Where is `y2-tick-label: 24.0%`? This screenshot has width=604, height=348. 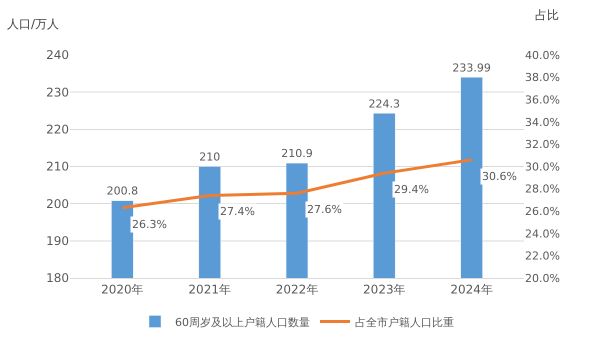
y2-tick-label: 24.0% is located at coordinates (542, 233).